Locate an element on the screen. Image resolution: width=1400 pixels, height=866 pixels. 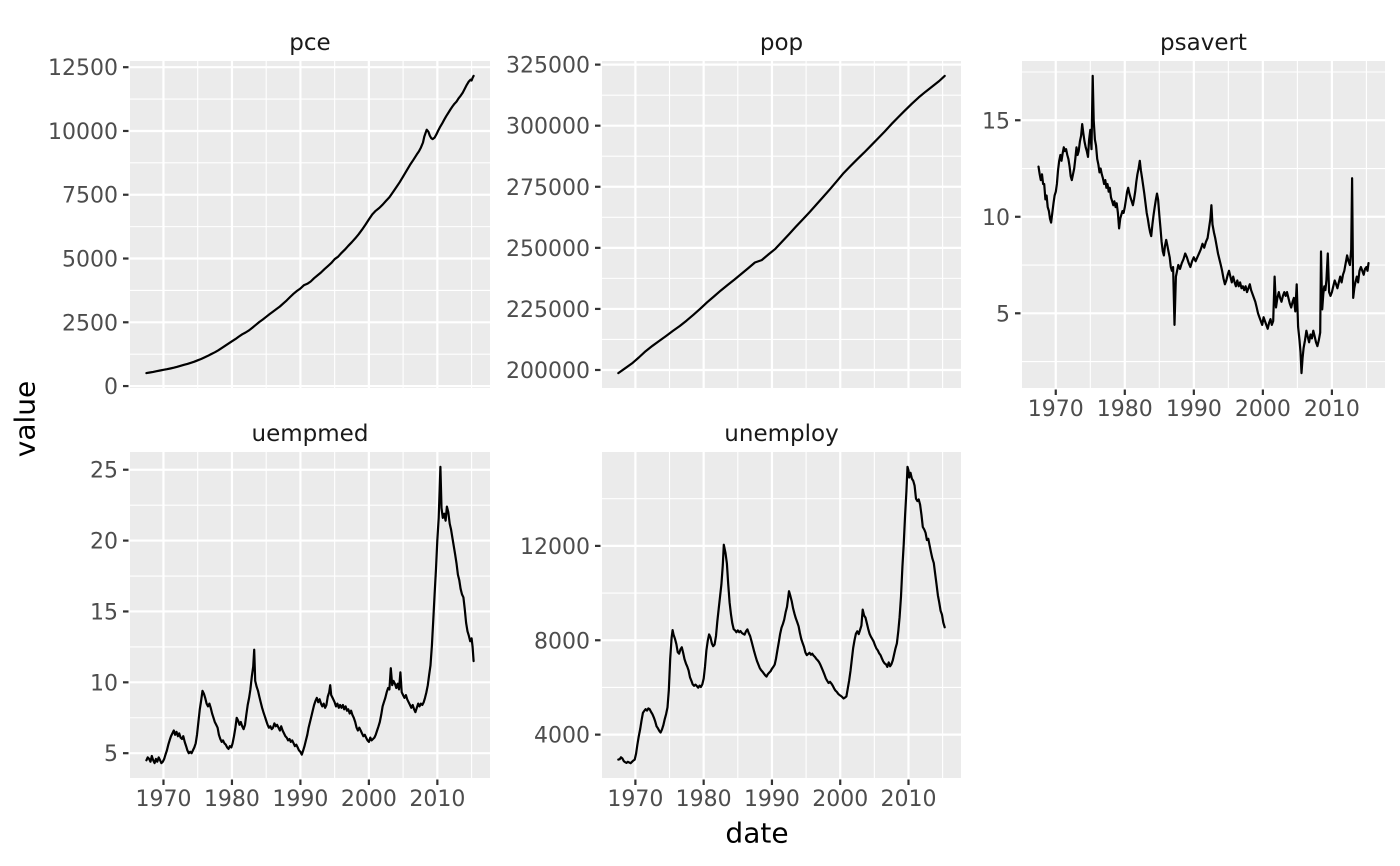
gridlines-major-pce is located at coordinates (310, 224).